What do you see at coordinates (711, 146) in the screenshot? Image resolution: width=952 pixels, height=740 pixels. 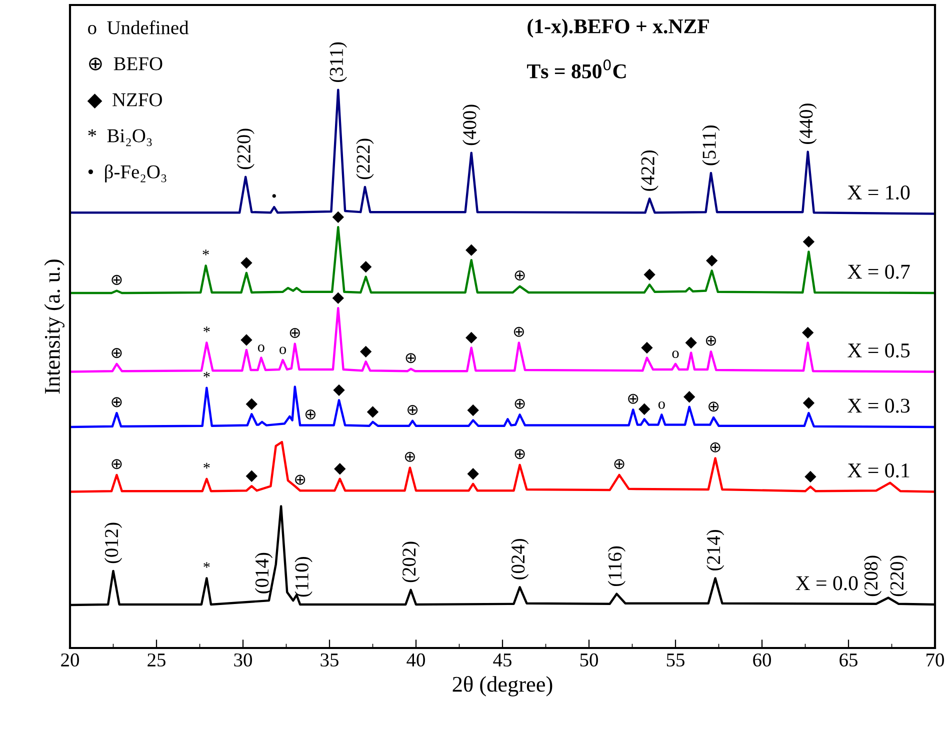 I see `annotation: (511)` at bounding box center [711, 146].